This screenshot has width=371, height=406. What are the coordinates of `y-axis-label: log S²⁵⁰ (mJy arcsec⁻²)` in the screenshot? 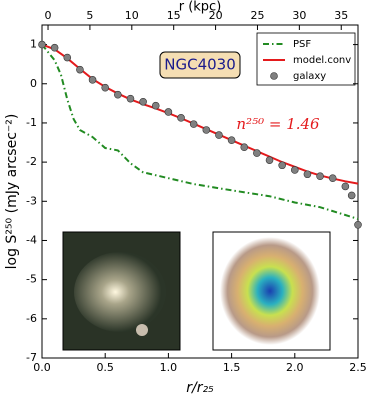 It's located at (12, 192).